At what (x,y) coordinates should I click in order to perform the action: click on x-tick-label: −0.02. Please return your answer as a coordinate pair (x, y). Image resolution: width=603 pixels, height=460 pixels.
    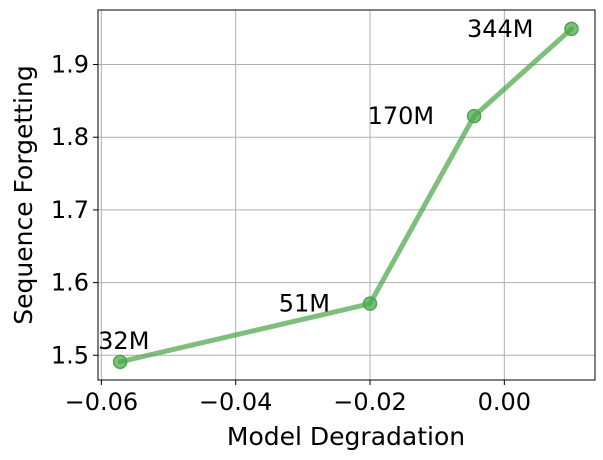
    Looking at the image, I should click on (370, 402).